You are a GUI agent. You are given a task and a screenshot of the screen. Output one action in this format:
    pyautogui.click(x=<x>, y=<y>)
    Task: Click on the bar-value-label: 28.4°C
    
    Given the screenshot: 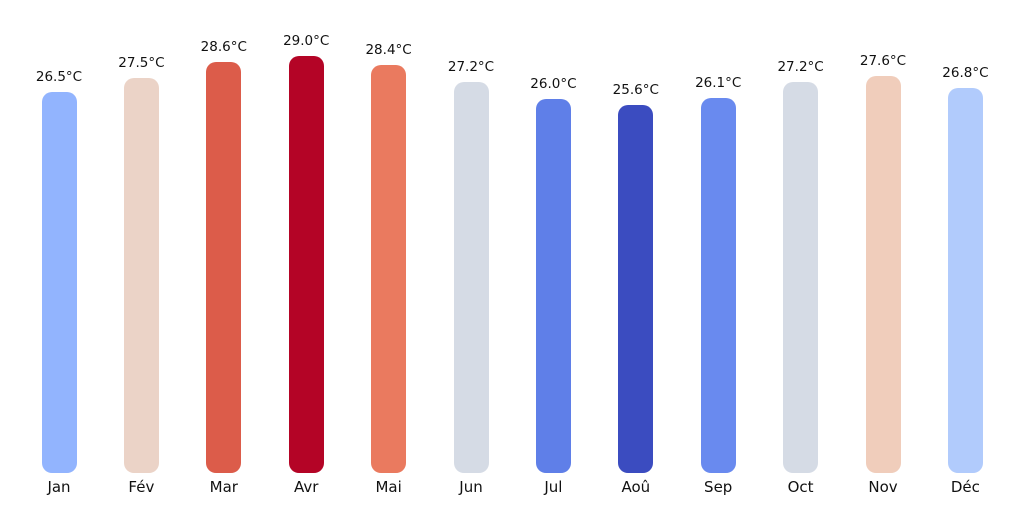 What is the action you would take?
    pyautogui.click(x=388, y=49)
    